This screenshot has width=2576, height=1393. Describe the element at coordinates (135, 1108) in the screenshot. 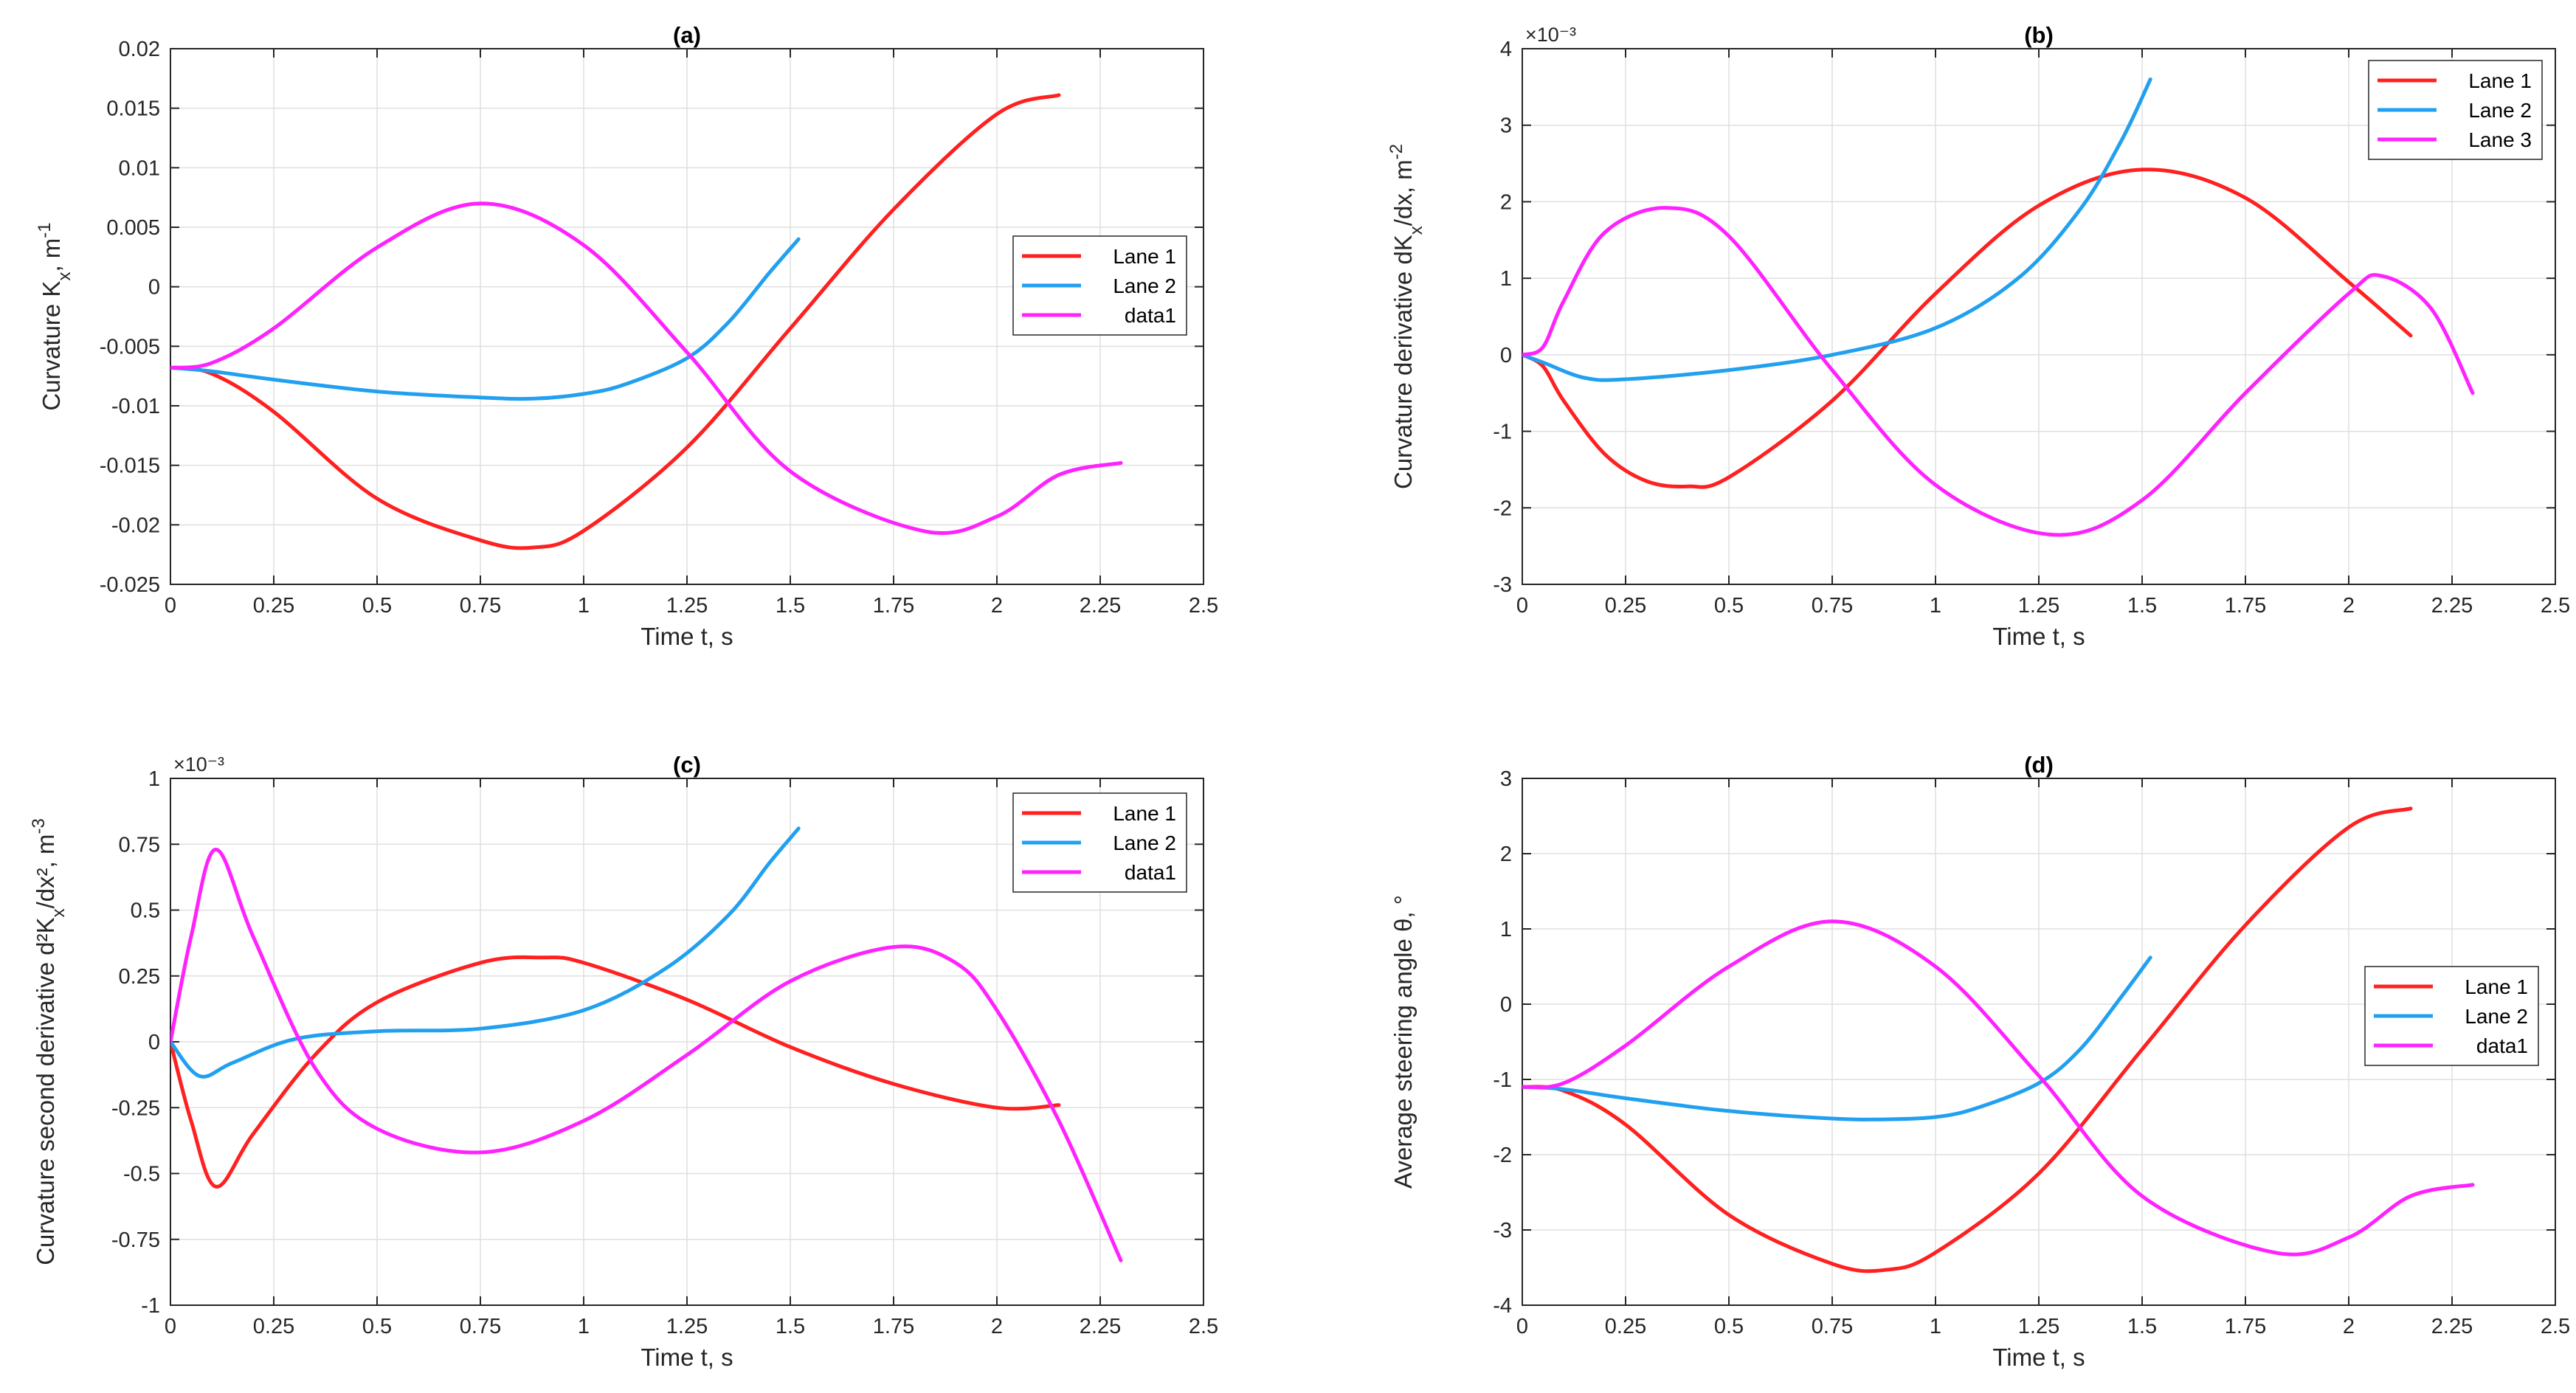

I see `y-tick-label: -0.25` at that location.